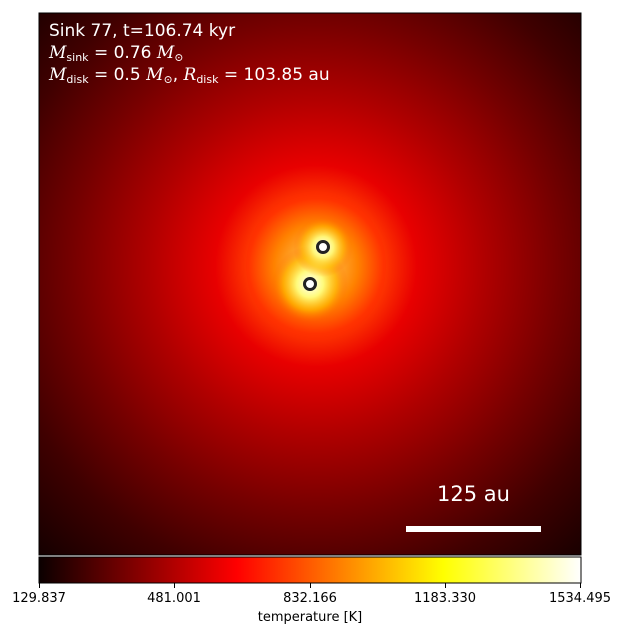 This screenshot has width=624, height=636. What do you see at coordinates (580, 598) in the screenshot?
I see `colorbar-tick-label: 1534.495` at bounding box center [580, 598].